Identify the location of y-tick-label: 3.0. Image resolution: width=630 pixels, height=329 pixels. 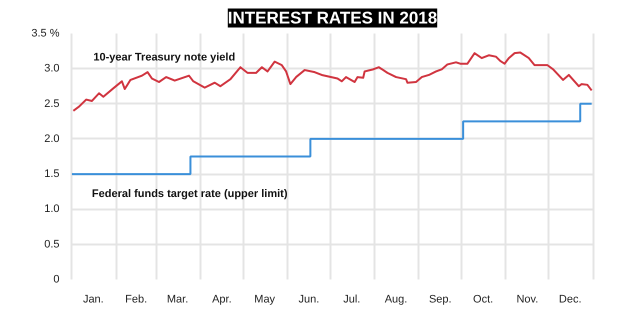
(52, 68).